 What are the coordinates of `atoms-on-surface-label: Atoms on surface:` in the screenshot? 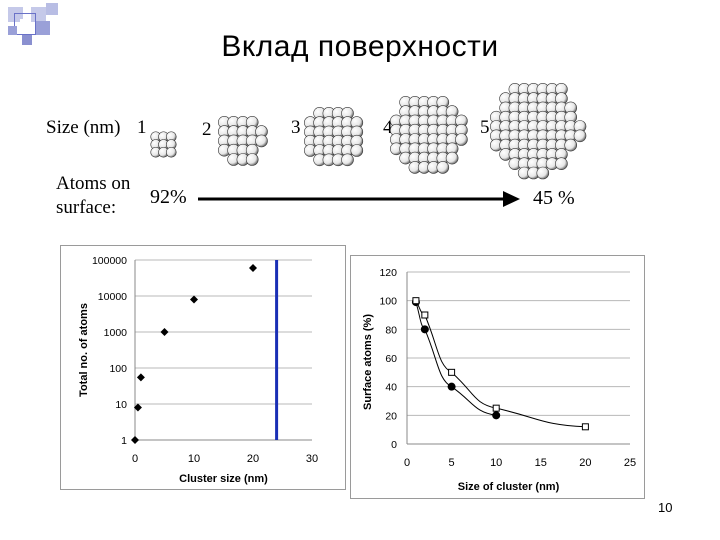 It's located at (93, 195).